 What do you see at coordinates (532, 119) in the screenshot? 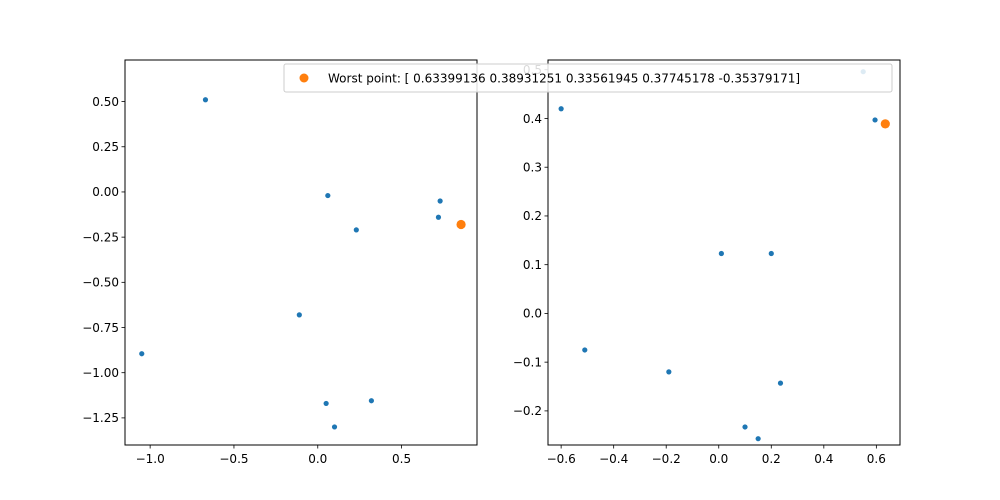
I see `y-tick-label: 0.4` at bounding box center [532, 119].